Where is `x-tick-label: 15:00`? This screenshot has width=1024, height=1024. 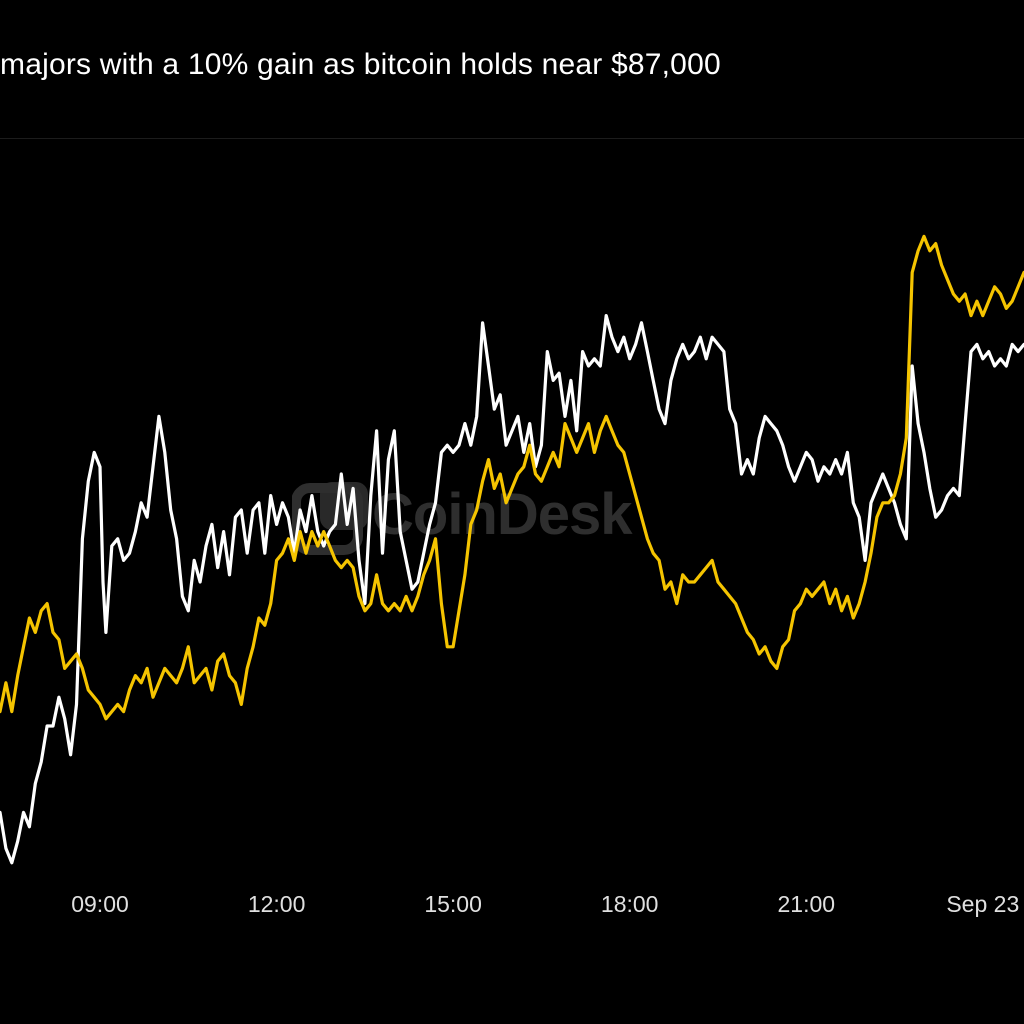
x-tick-label: 15:00 is located at coordinates (453, 904).